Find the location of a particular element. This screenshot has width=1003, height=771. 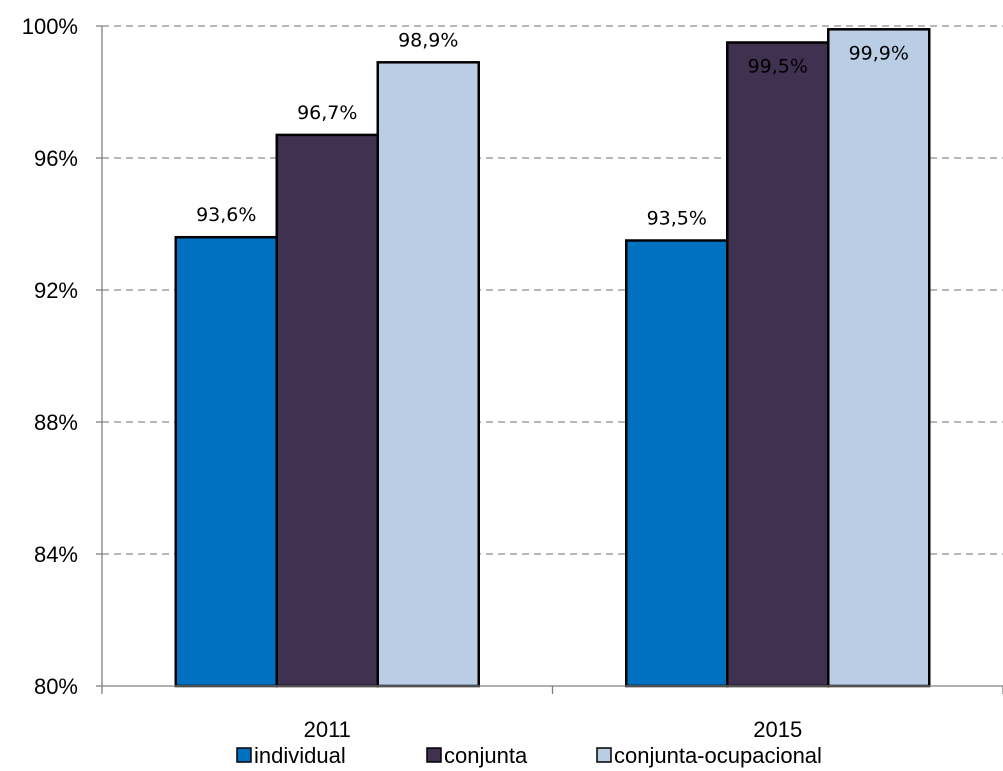

bar-individual-2015 is located at coordinates (677, 463).